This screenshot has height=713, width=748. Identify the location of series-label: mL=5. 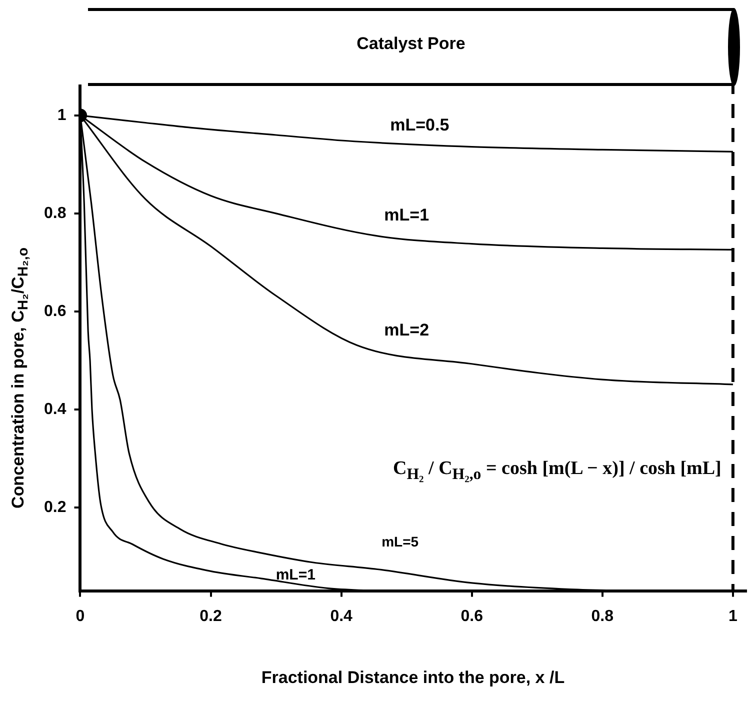
(400, 542).